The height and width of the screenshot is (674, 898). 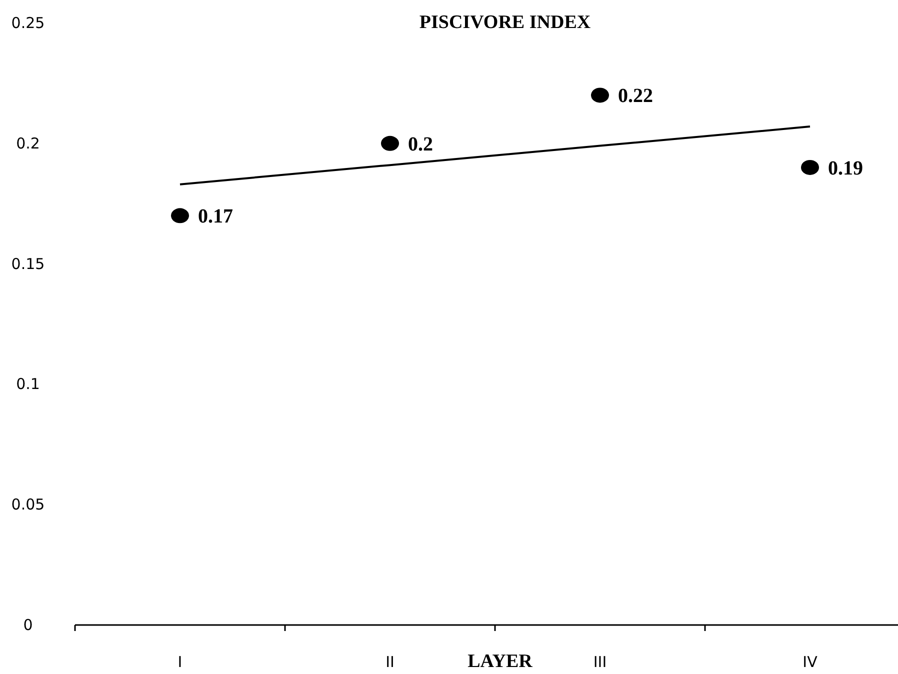 What do you see at coordinates (215, 217) in the screenshot?
I see `data-label: 0.17` at bounding box center [215, 217].